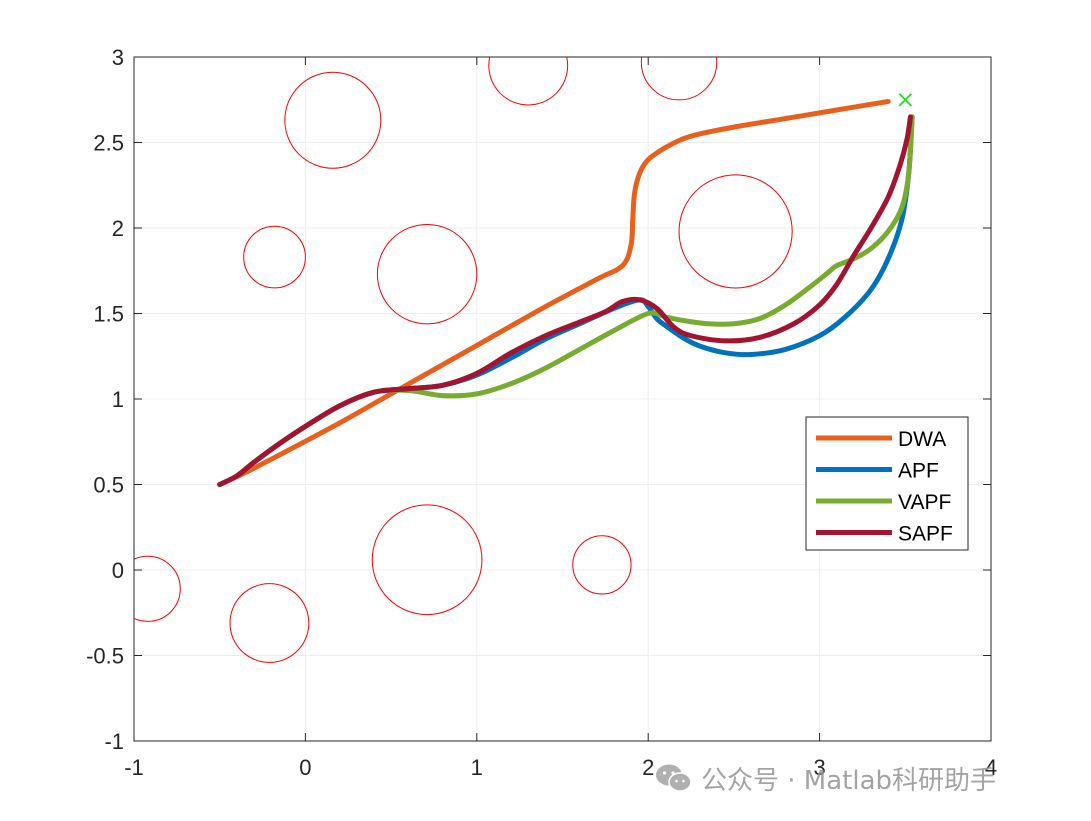 This screenshot has width=1091, height=821. Describe the element at coordinates (108, 485) in the screenshot. I see `y-tick-label: 0.5` at that location.